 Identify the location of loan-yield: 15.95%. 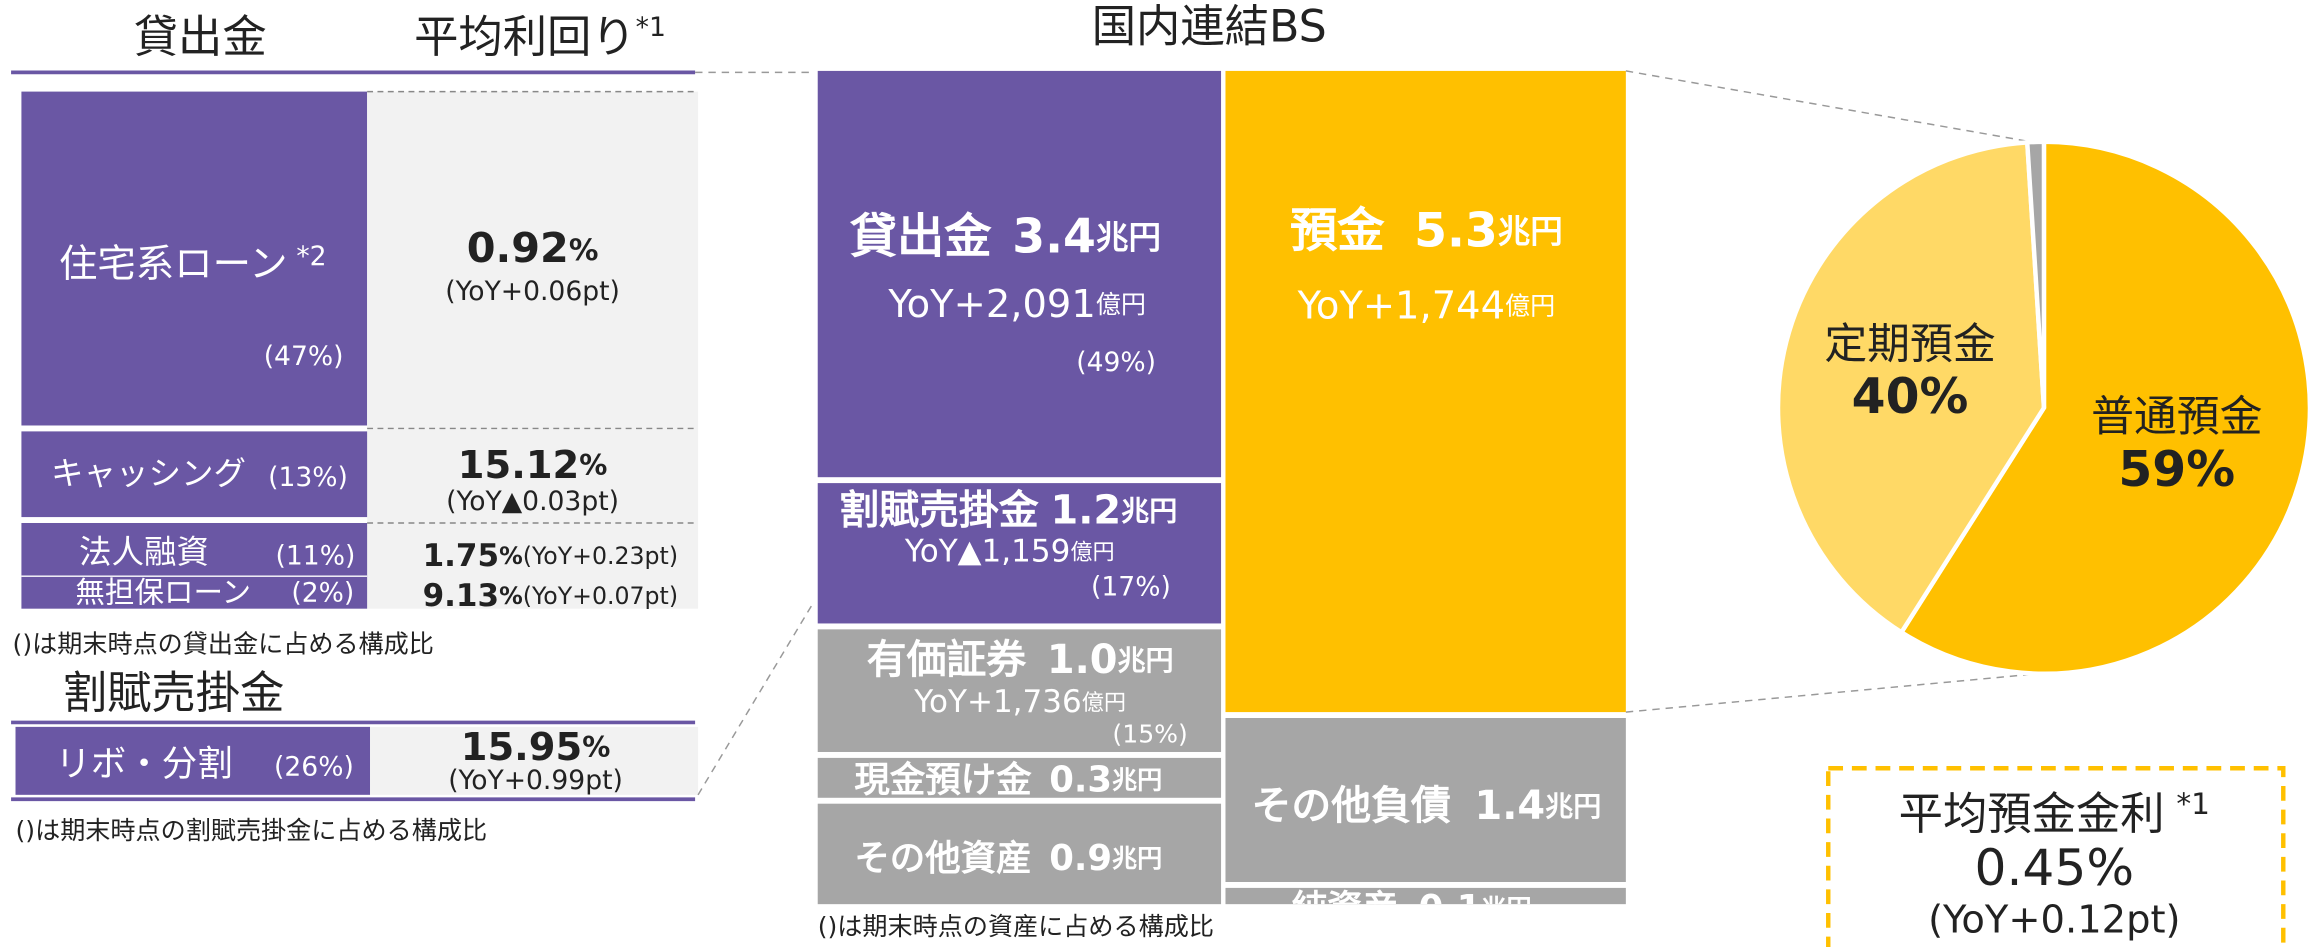
(536, 747).